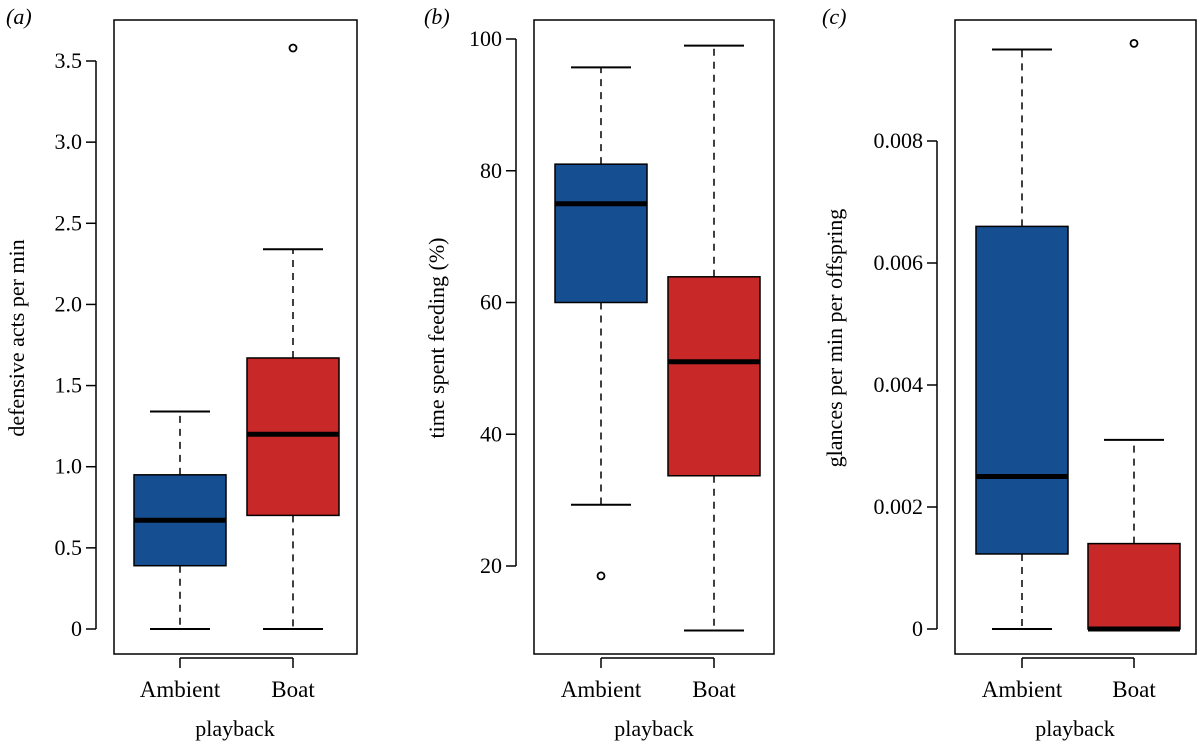 The image size is (1200, 747). Describe the element at coordinates (437, 16) in the screenshot. I see `panel-label: (b)` at that location.